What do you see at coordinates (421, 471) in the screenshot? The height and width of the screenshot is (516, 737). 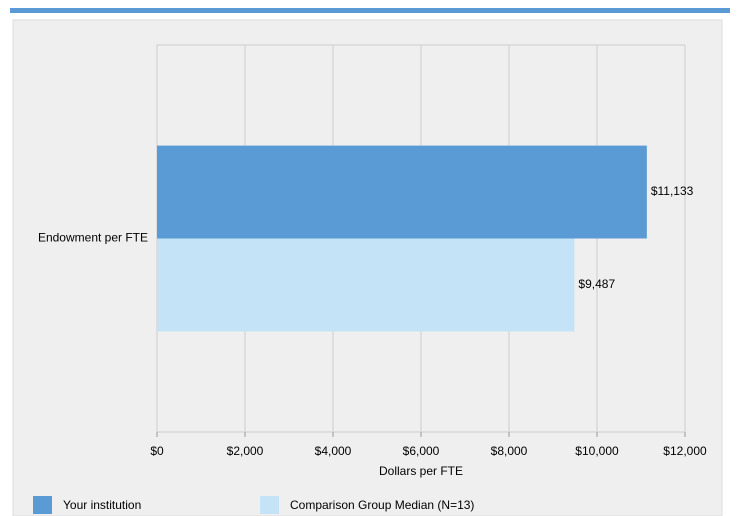 I see `x-axis-title: Dollars per FTE` at bounding box center [421, 471].